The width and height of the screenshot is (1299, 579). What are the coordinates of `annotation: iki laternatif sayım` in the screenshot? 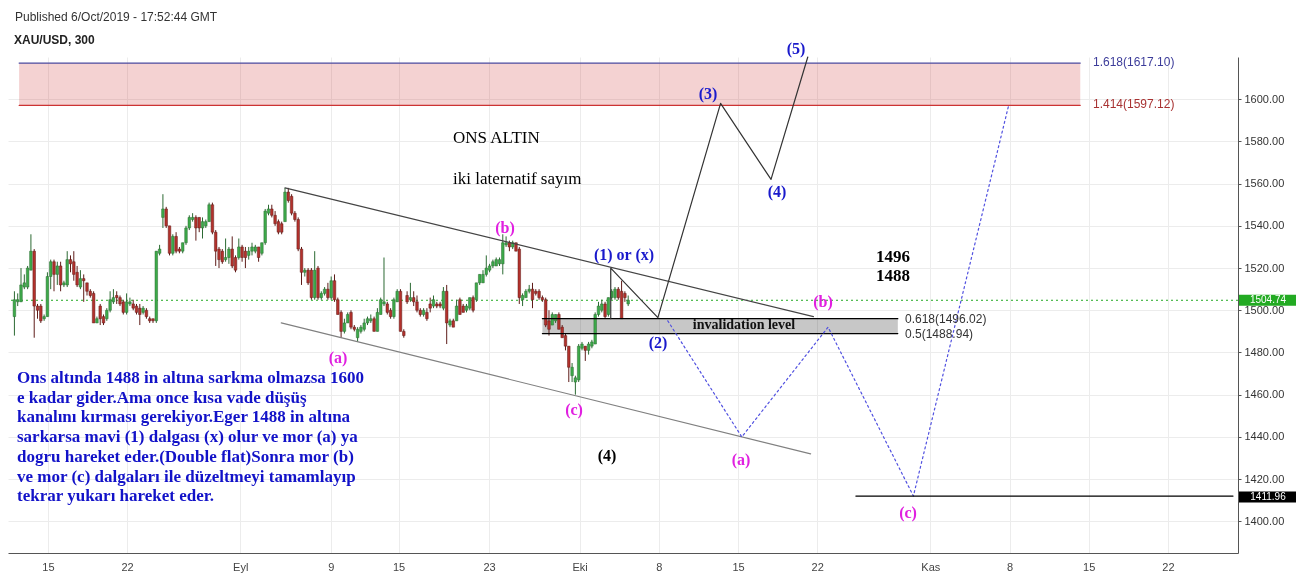 It's located at (517, 178).